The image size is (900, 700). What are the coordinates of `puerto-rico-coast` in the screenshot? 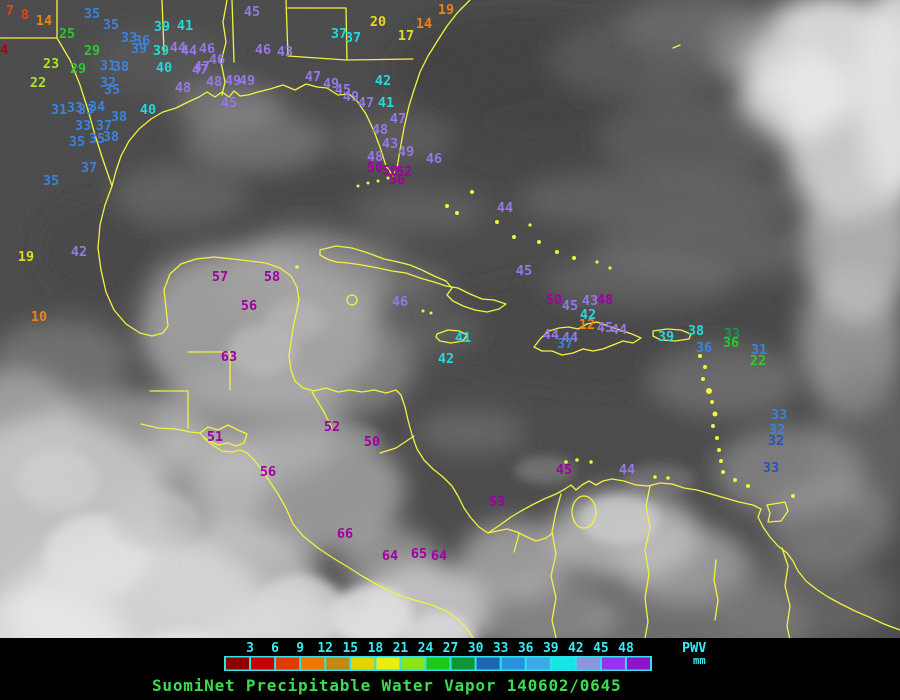 It's located at (672, 335).